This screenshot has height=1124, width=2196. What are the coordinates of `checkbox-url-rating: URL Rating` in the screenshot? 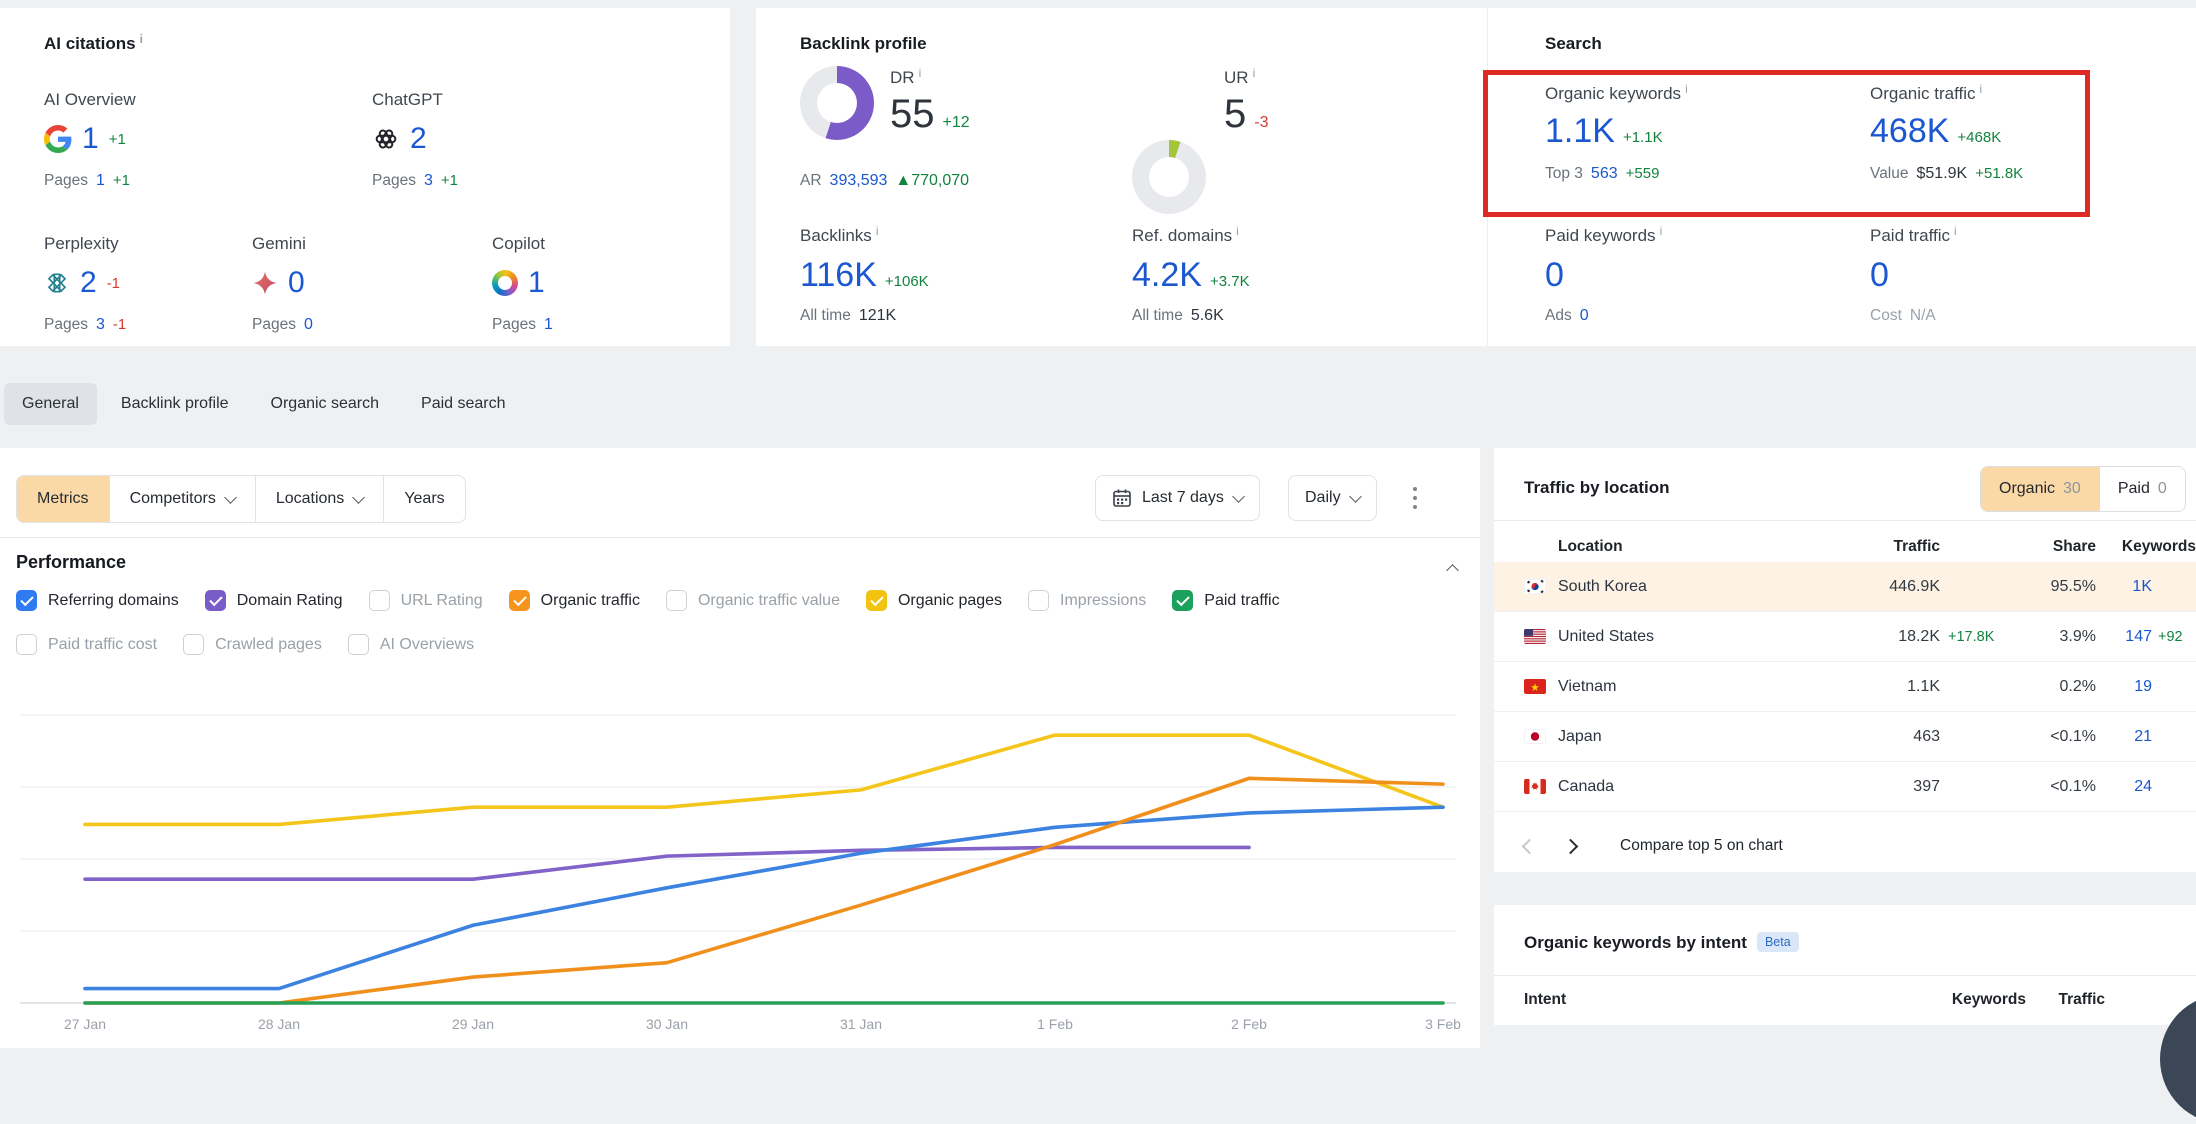 It's located at (425, 600).